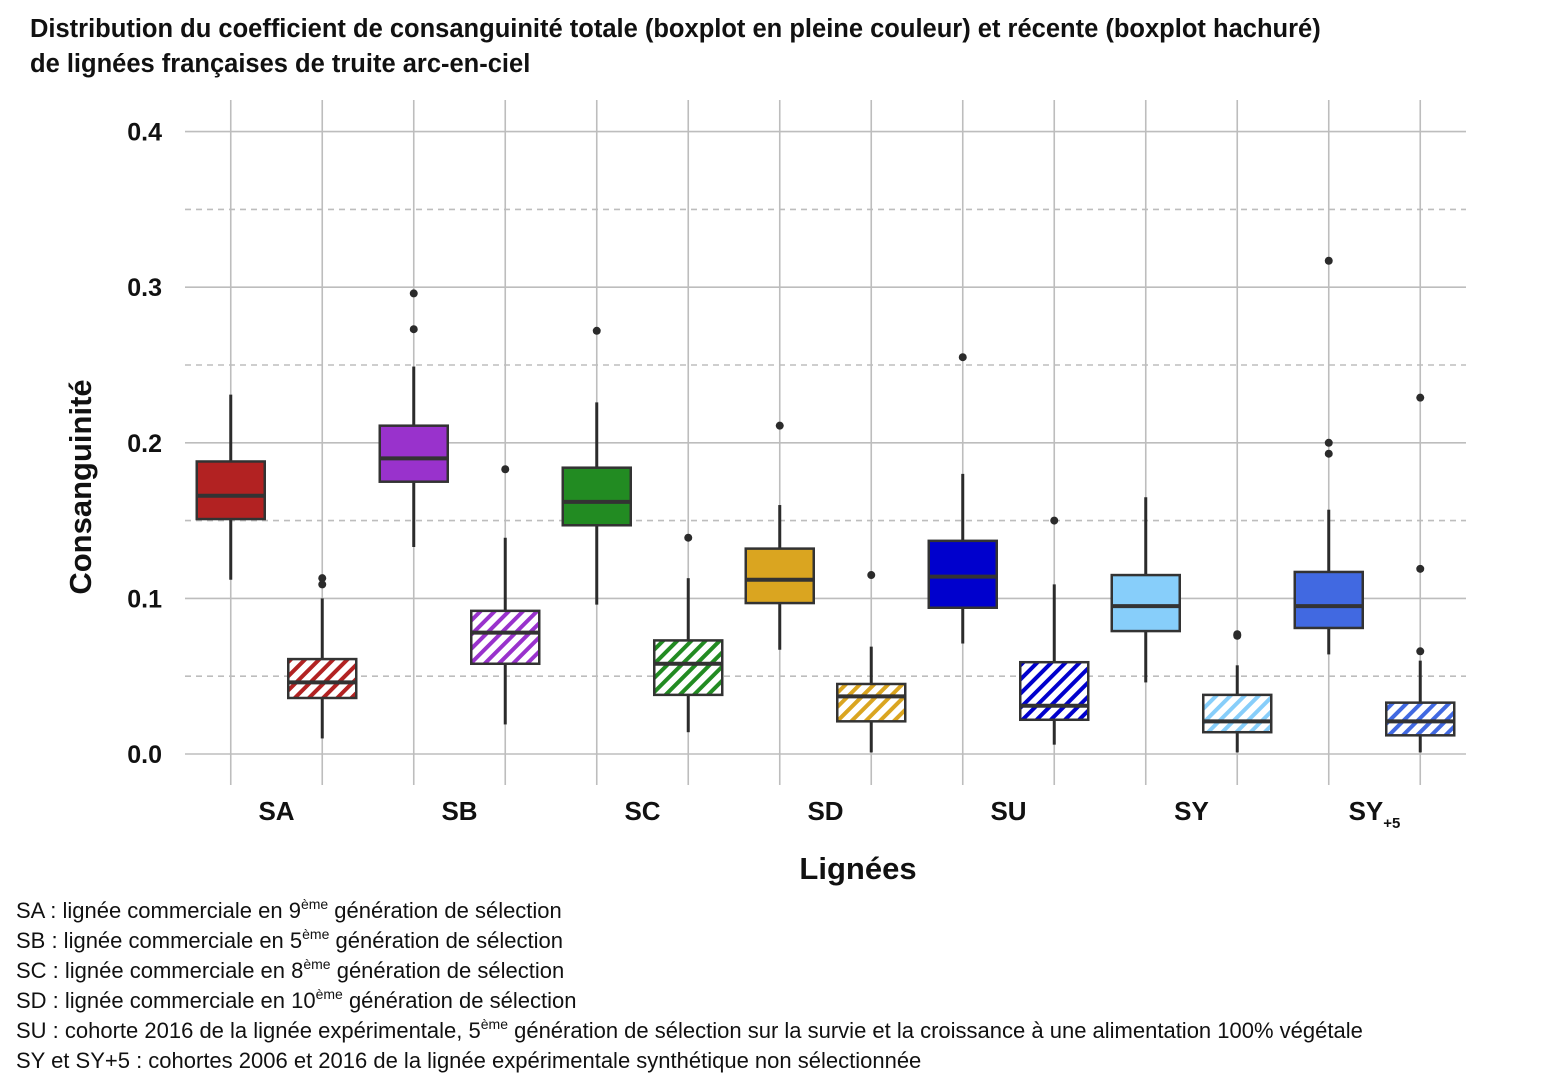 This screenshot has height=1091, width=1557. I want to click on sd-total, so click(779, 535).